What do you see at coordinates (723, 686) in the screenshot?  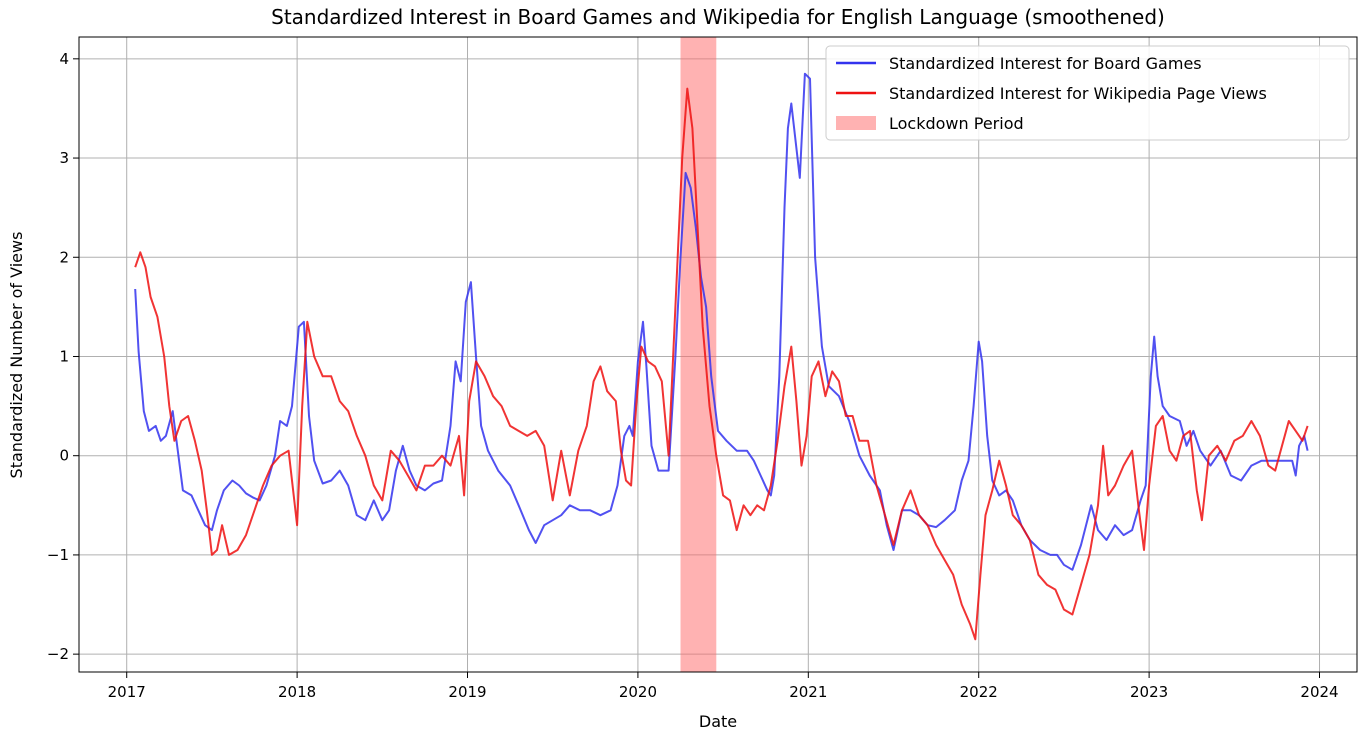 I see `x-axis: 2017 2018 2019 2020 2021 2022 2023 2024` at bounding box center [723, 686].